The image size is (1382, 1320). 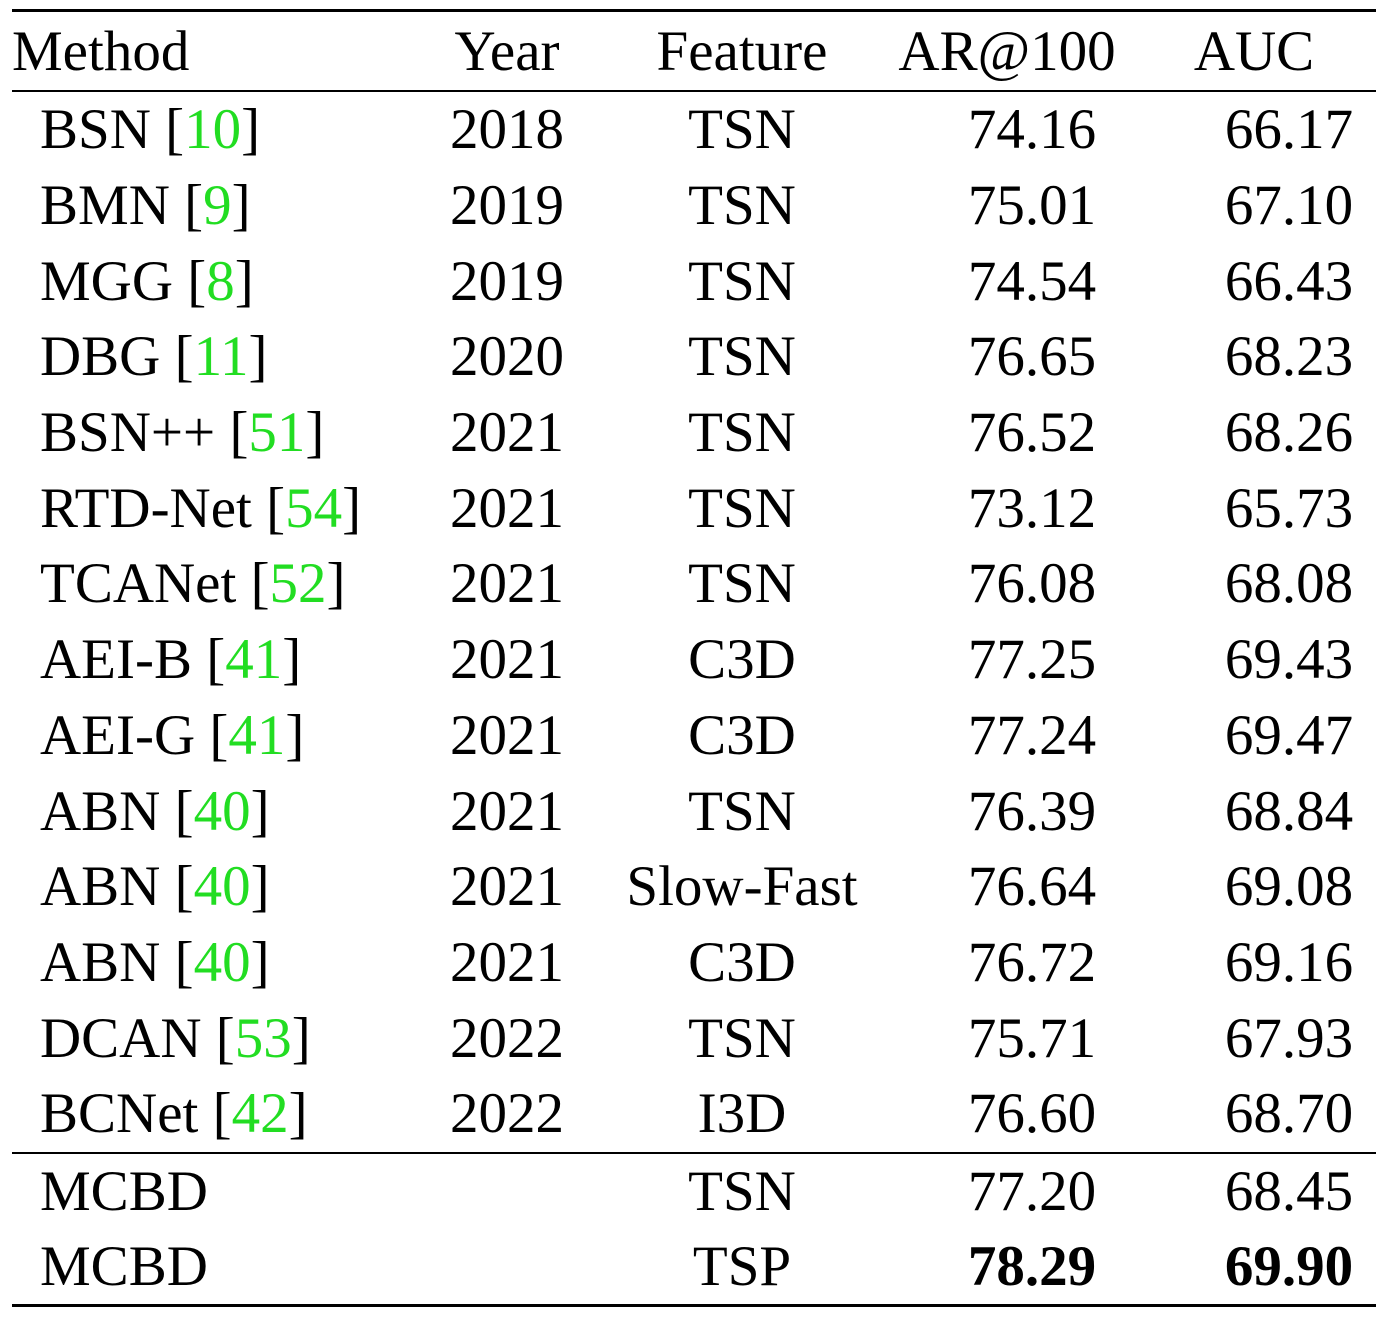 I want to click on ar100-cell: 76.52, so click(x=1032, y=433).